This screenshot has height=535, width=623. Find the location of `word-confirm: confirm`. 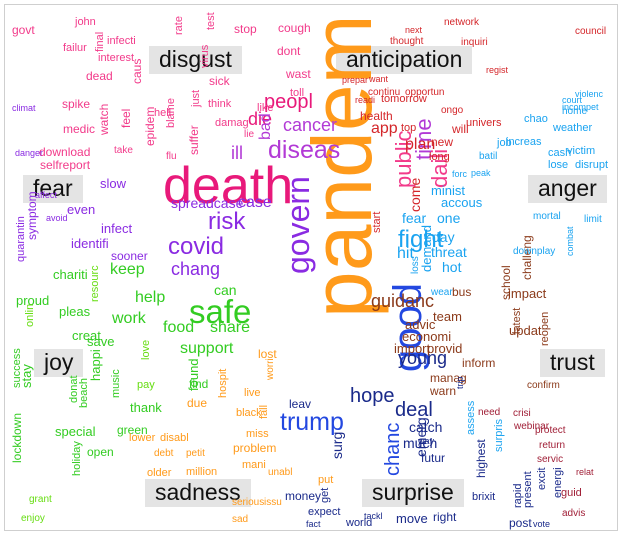

word-confirm: confirm is located at coordinates (543, 385).